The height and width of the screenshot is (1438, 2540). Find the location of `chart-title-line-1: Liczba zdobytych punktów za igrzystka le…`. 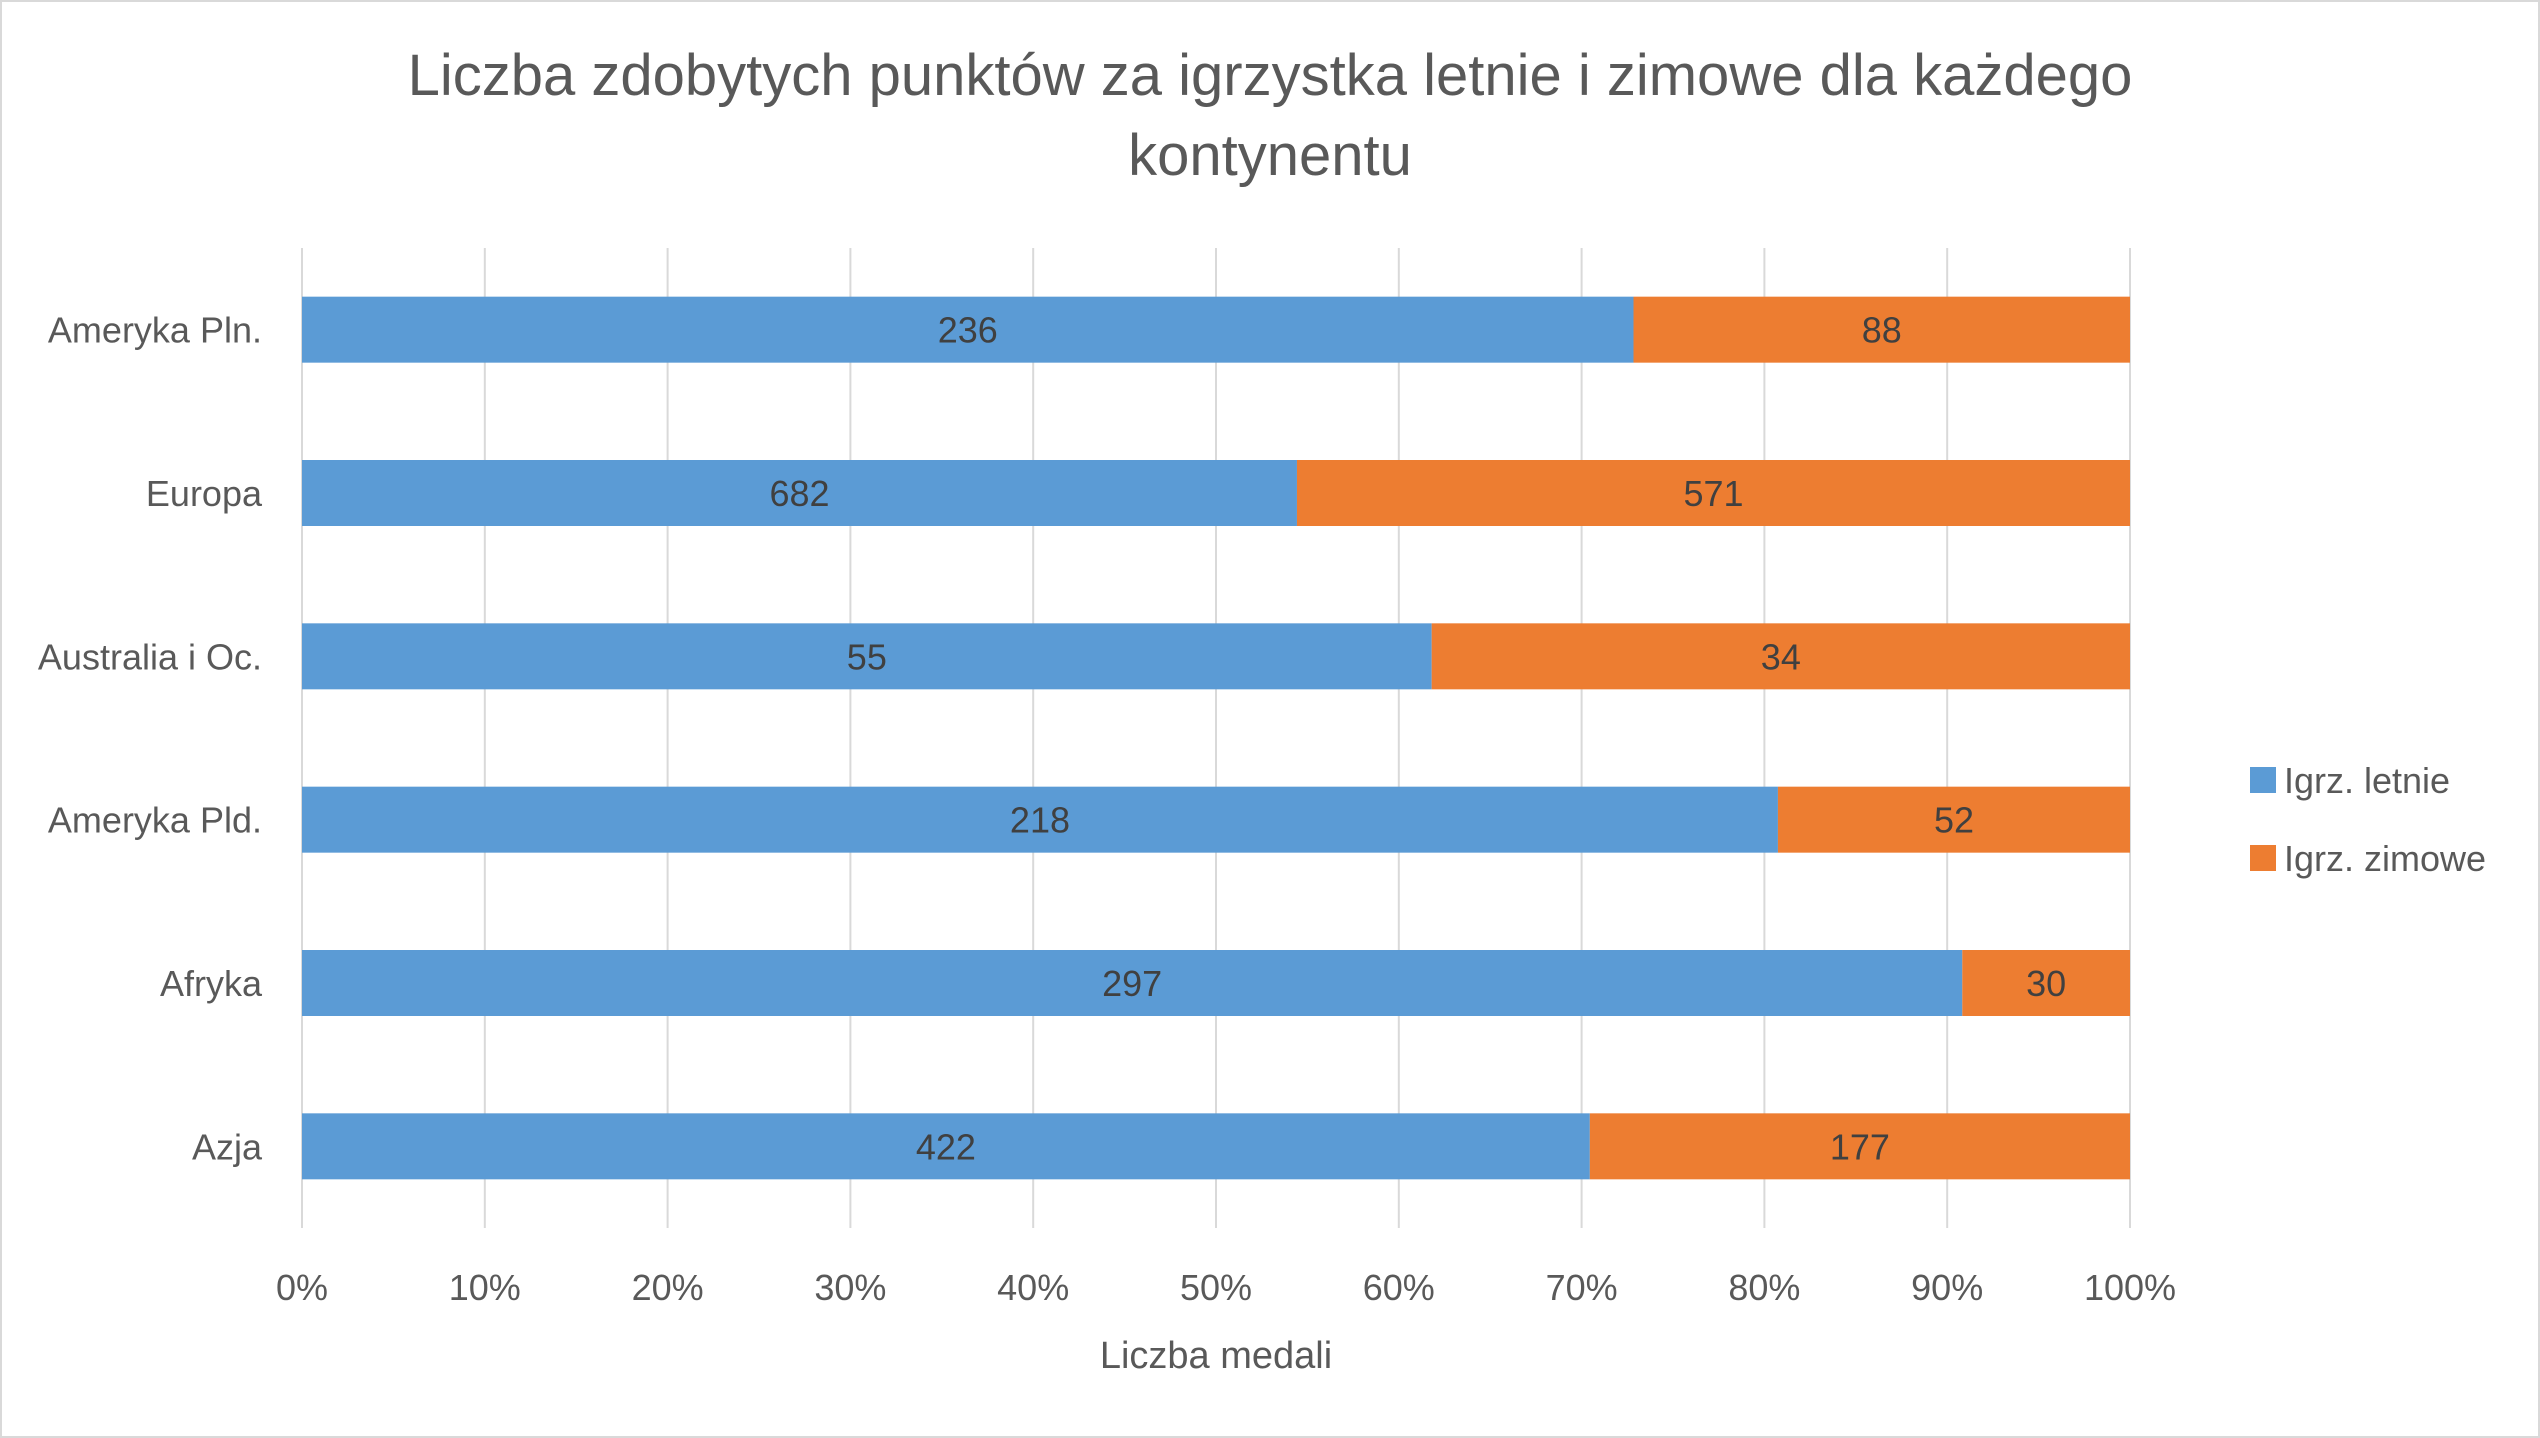

chart-title-line-1: Liczba zdobytych punktów za igrzystka le… is located at coordinates (1270, 75).